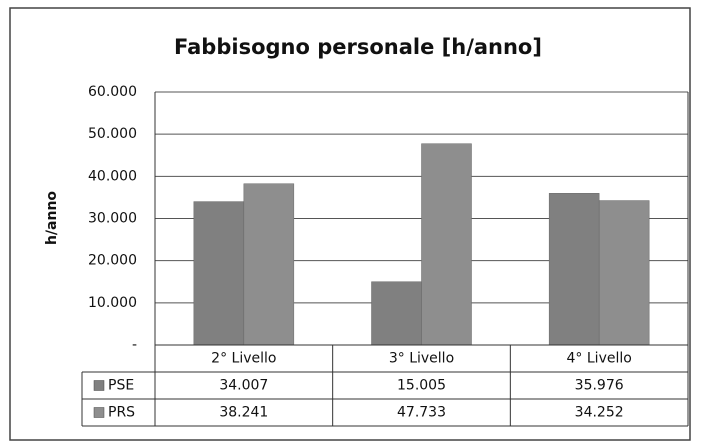 This screenshot has width=701, height=448. Describe the element at coordinates (421, 386) in the screenshot. I see `table-value: 15.005` at that location.